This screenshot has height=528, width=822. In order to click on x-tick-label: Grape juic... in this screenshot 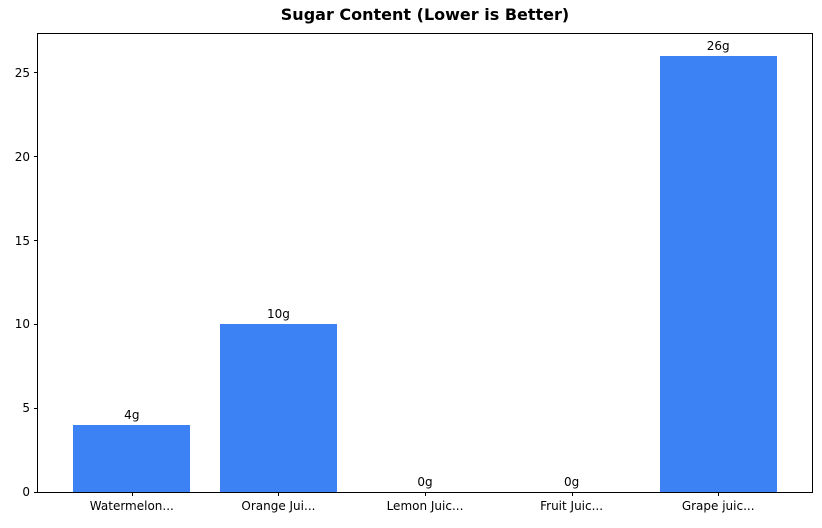, I will do `click(718, 506)`.